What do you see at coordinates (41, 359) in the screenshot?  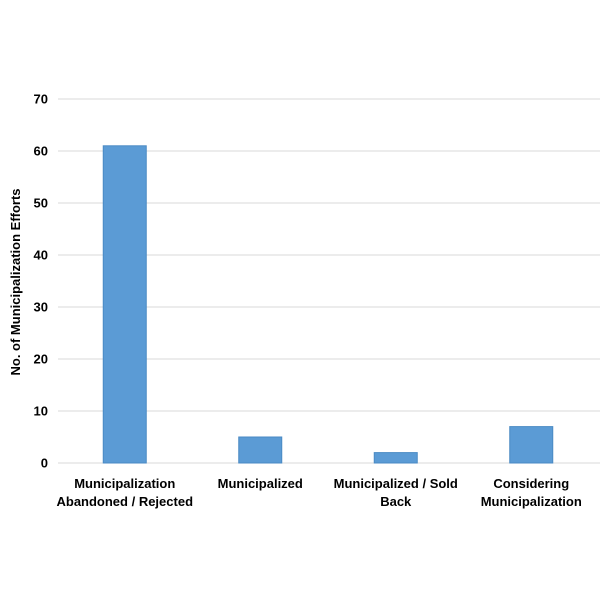 I see `y-tick-label: 20` at bounding box center [41, 359].